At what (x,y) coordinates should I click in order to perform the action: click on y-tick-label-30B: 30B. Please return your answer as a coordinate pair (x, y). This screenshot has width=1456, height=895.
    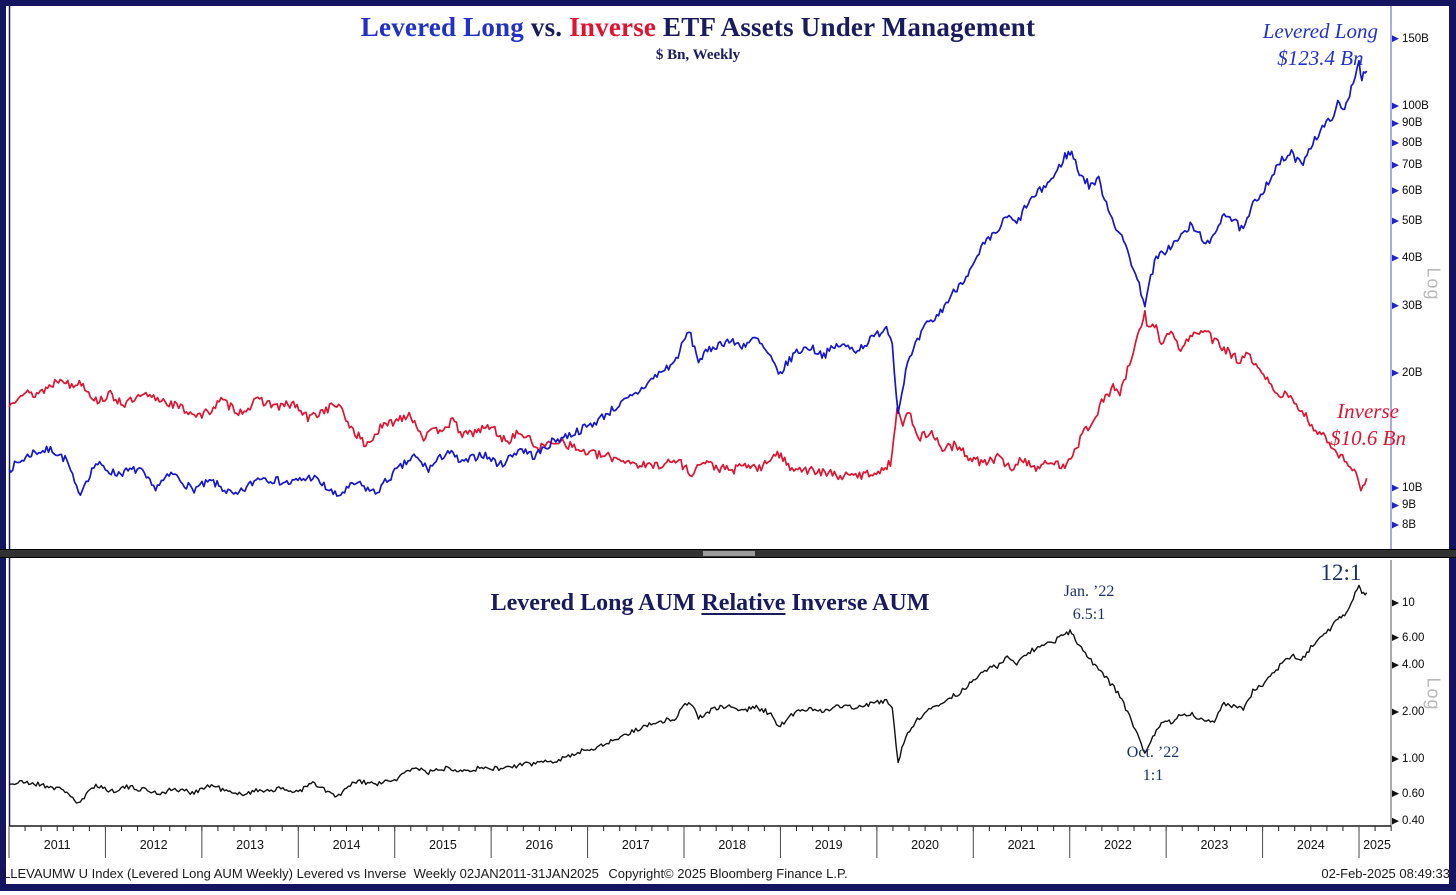
    Looking at the image, I should click on (1412, 305).